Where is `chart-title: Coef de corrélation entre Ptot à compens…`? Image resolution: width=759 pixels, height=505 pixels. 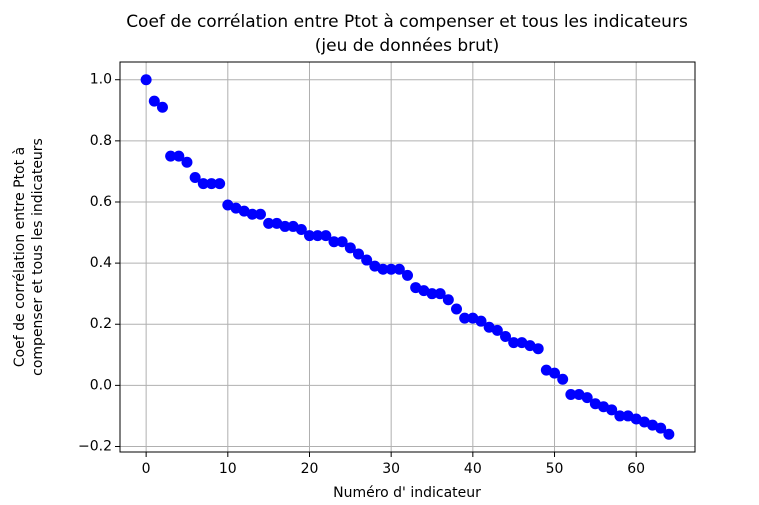
chart-title: Coef de corrélation entre Ptot à compens… is located at coordinates (407, 22).